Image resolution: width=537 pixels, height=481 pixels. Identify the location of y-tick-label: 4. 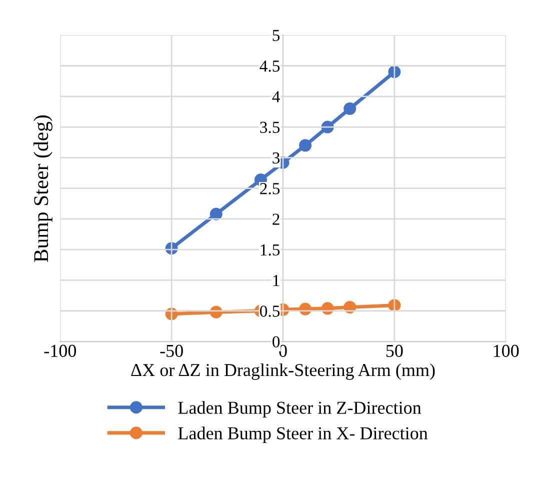
(276, 96).